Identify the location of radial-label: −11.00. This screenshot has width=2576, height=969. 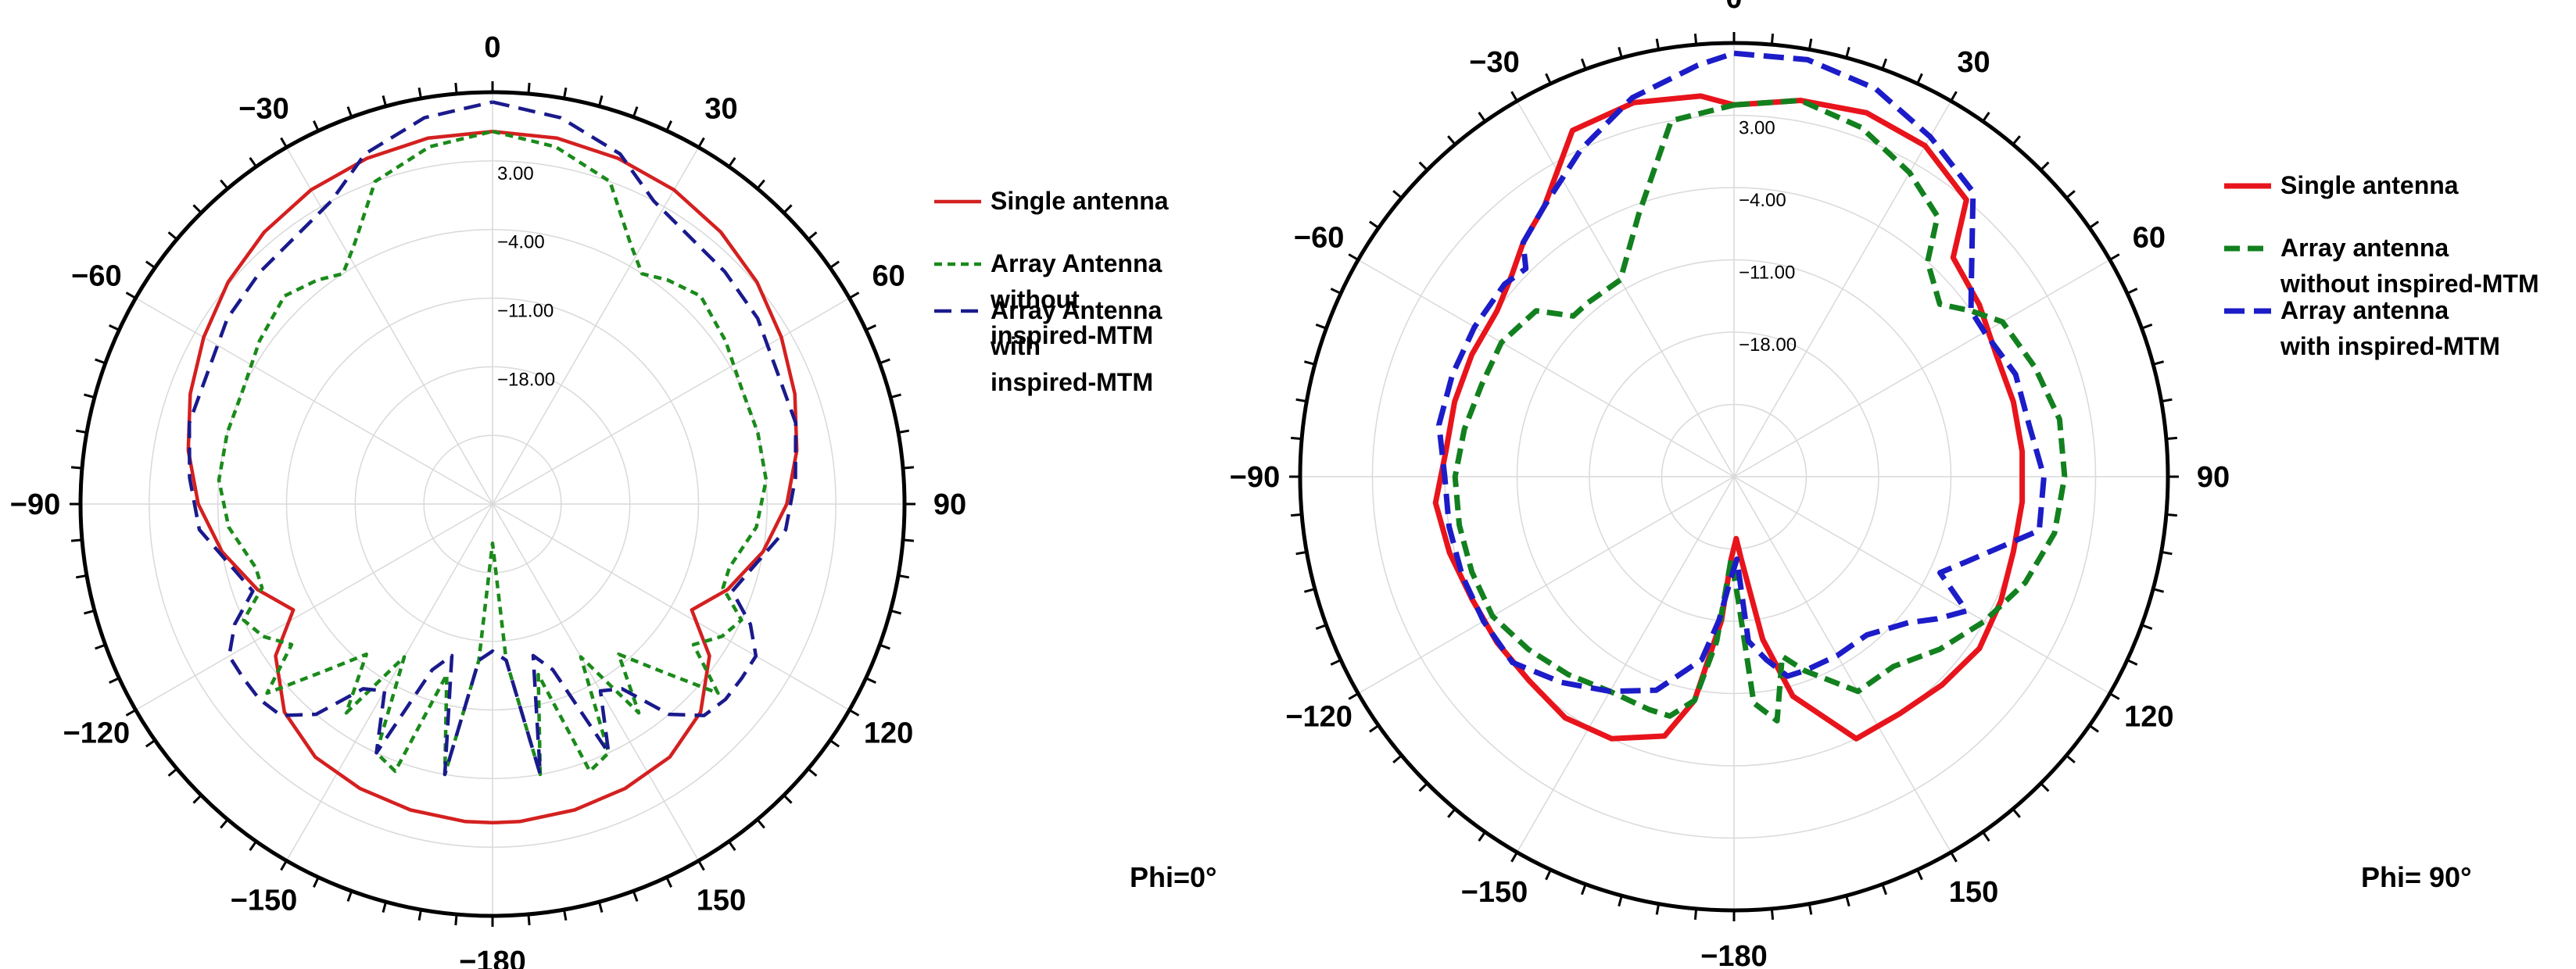
(1767, 273).